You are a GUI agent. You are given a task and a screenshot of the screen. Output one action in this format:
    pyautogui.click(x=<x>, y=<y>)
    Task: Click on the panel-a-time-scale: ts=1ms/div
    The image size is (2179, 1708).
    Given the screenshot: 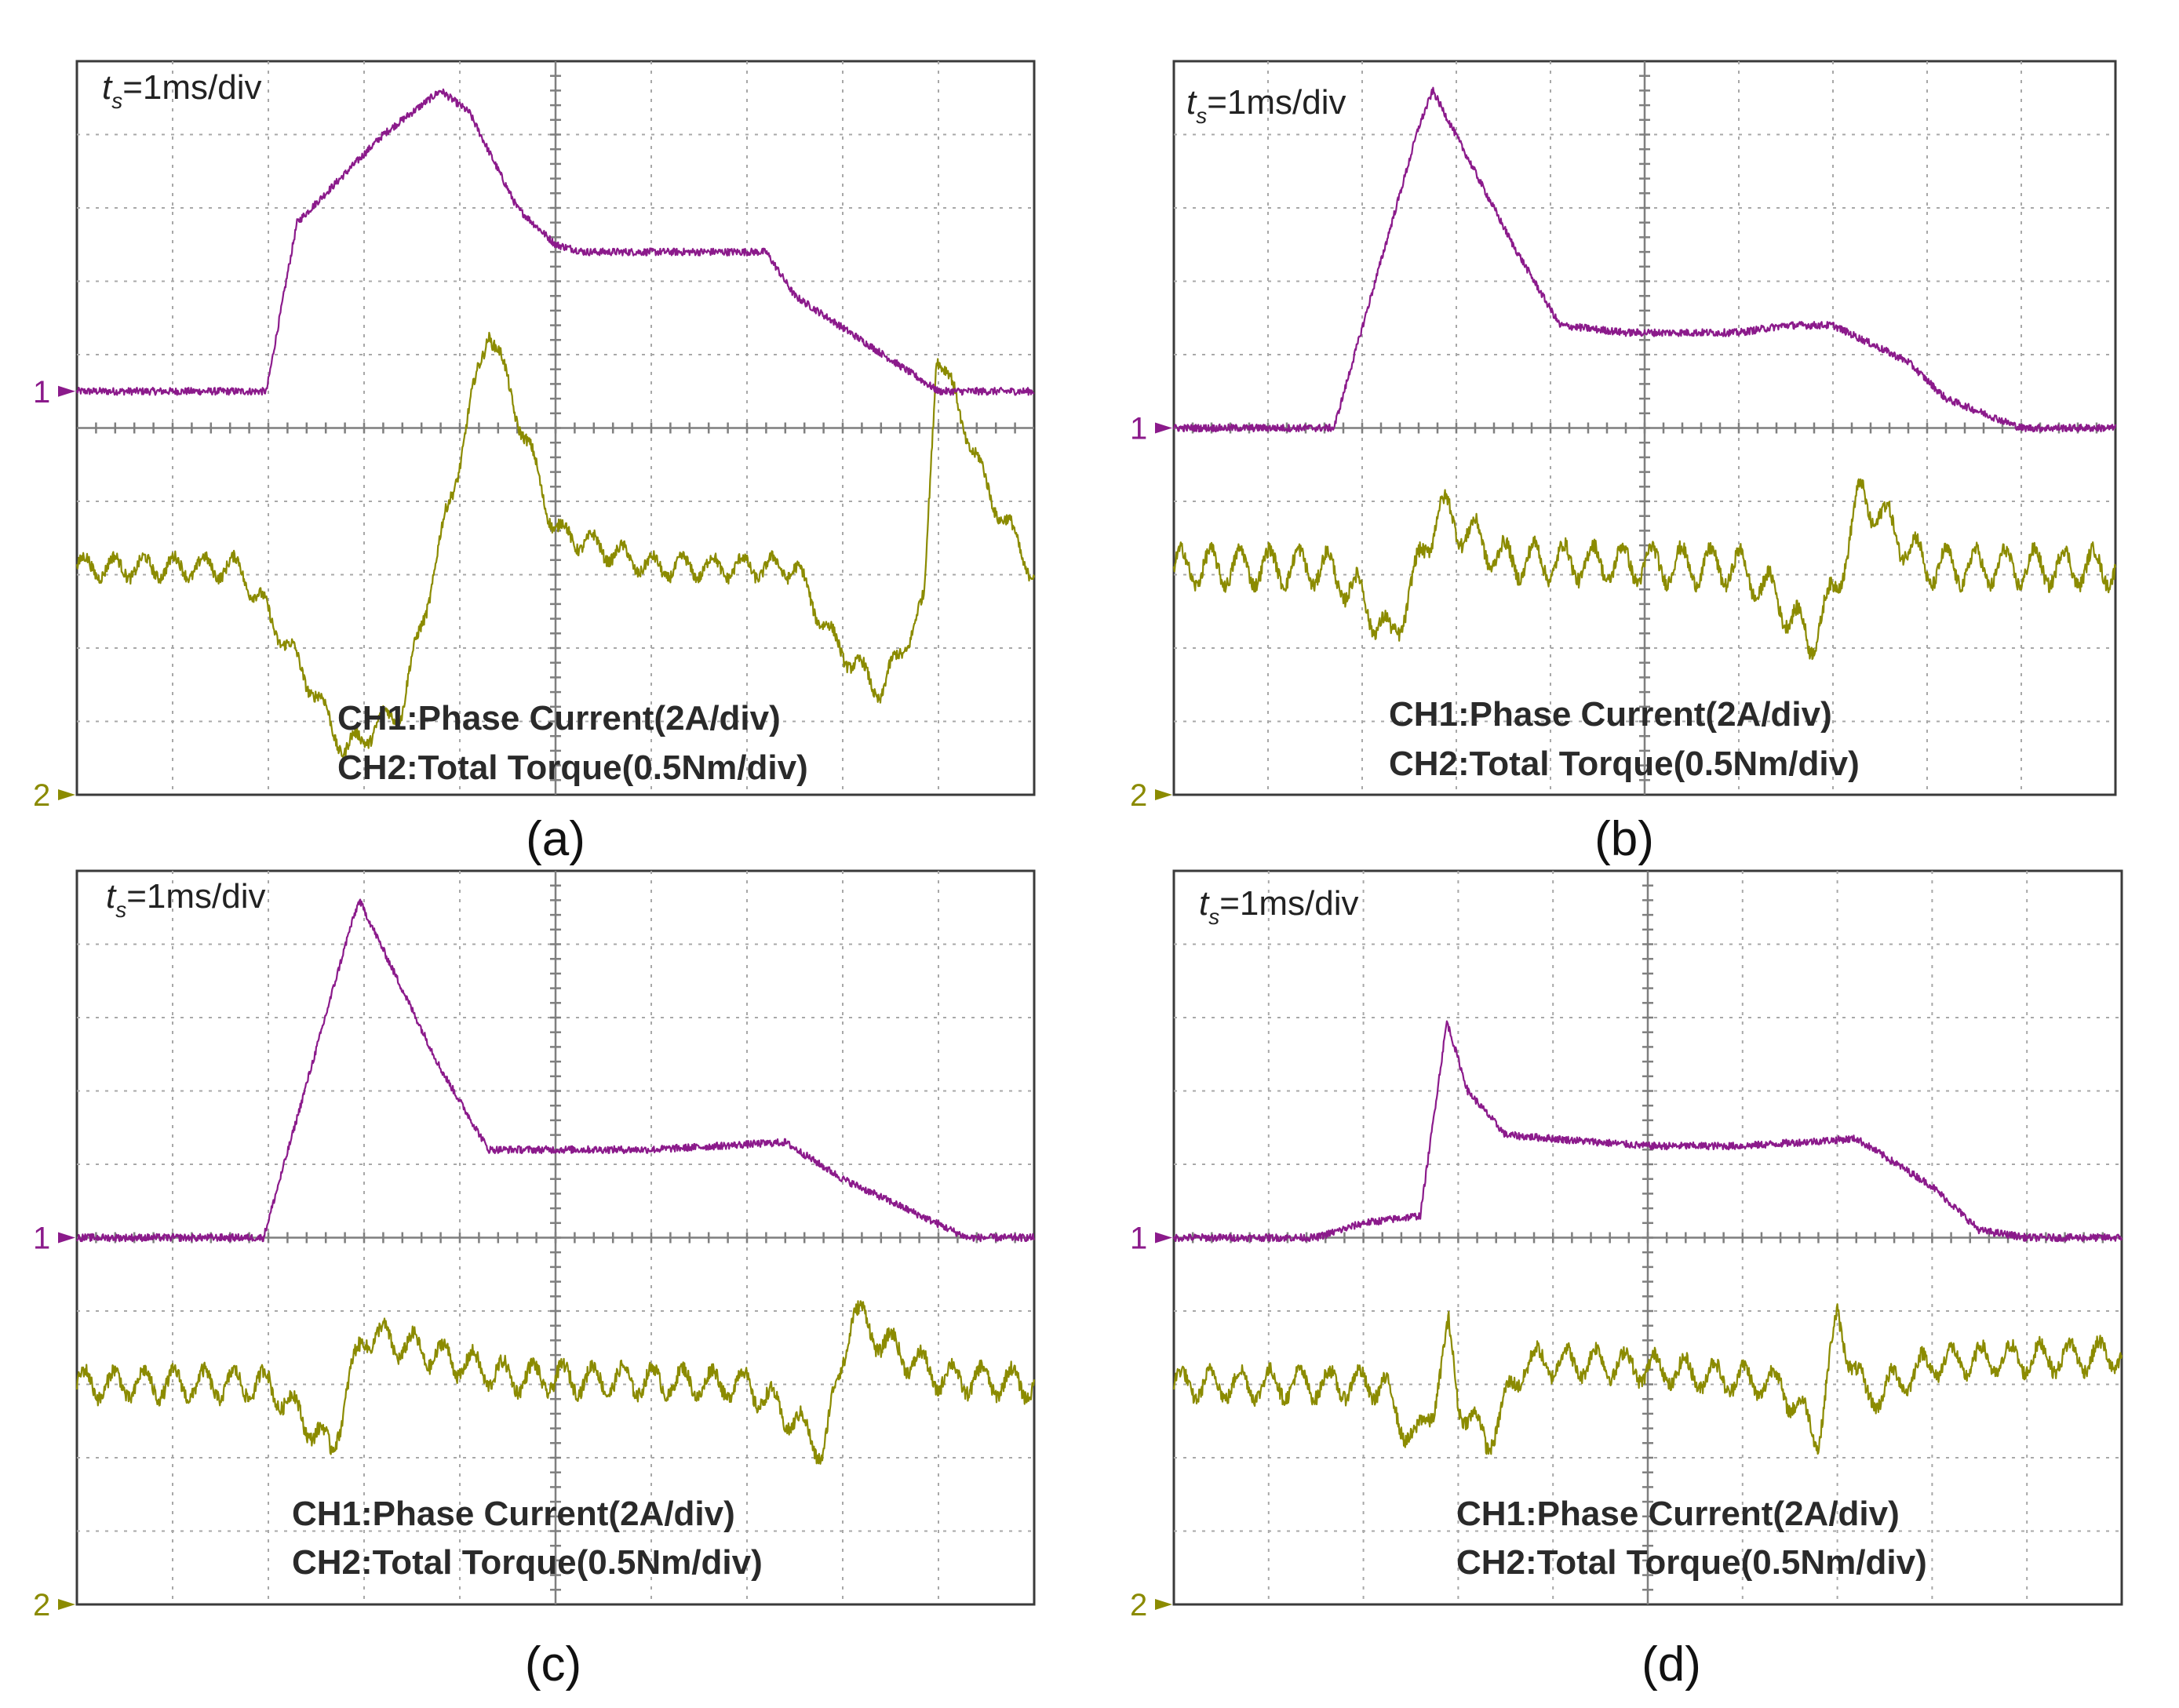 What is the action you would take?
    pyautogui.click(x=182, y=90)
    